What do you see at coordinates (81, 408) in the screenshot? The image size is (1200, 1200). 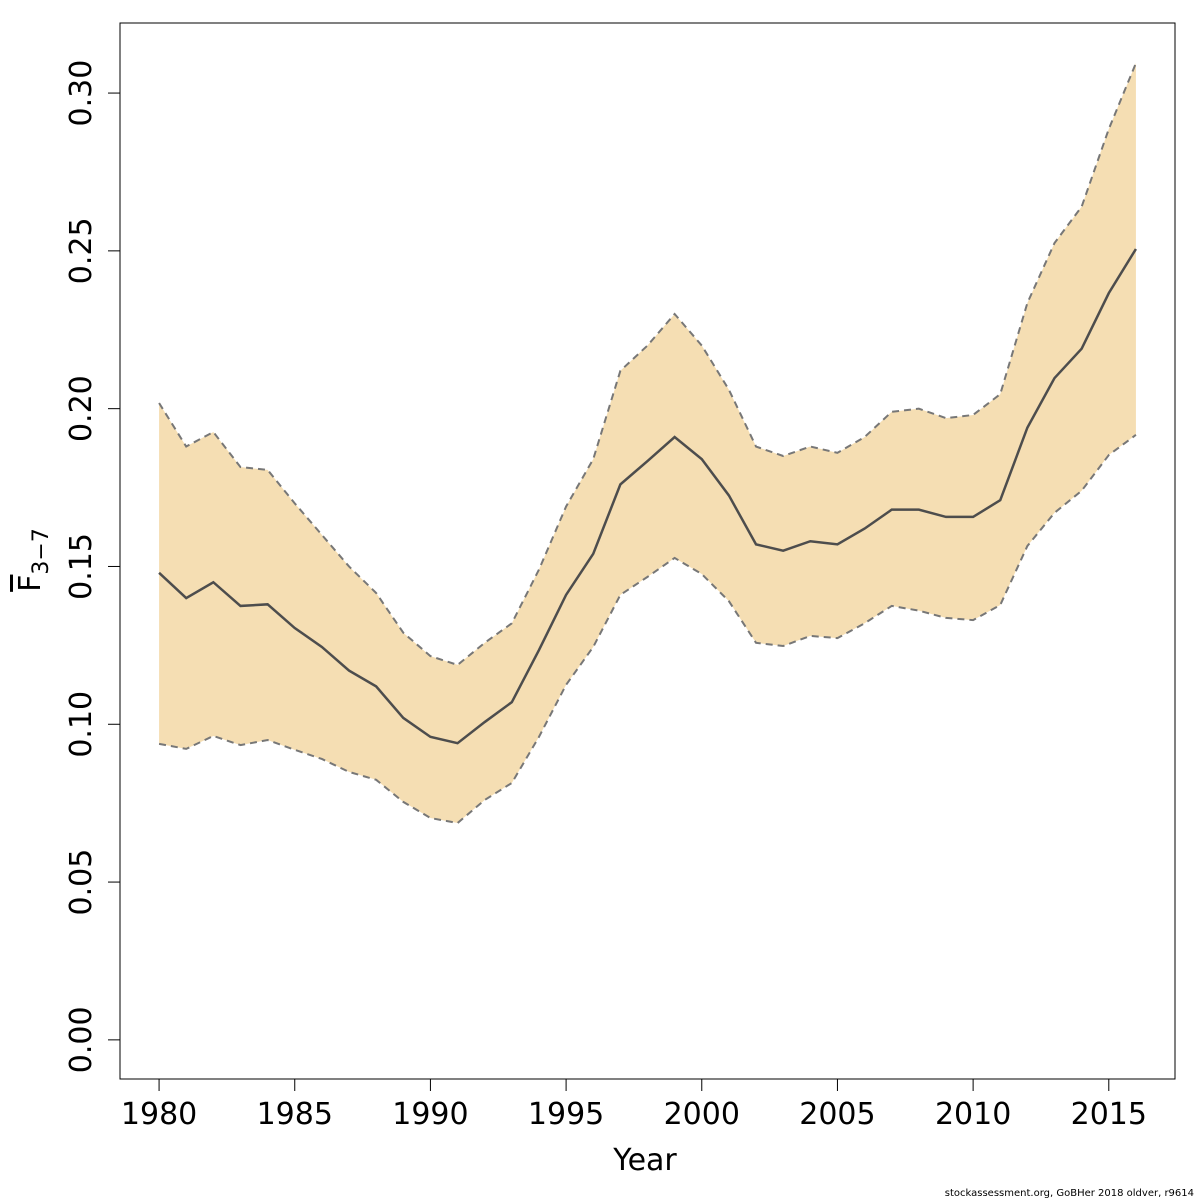 I see `y-tick-label: 0.20` at bounding box center [81, 408].